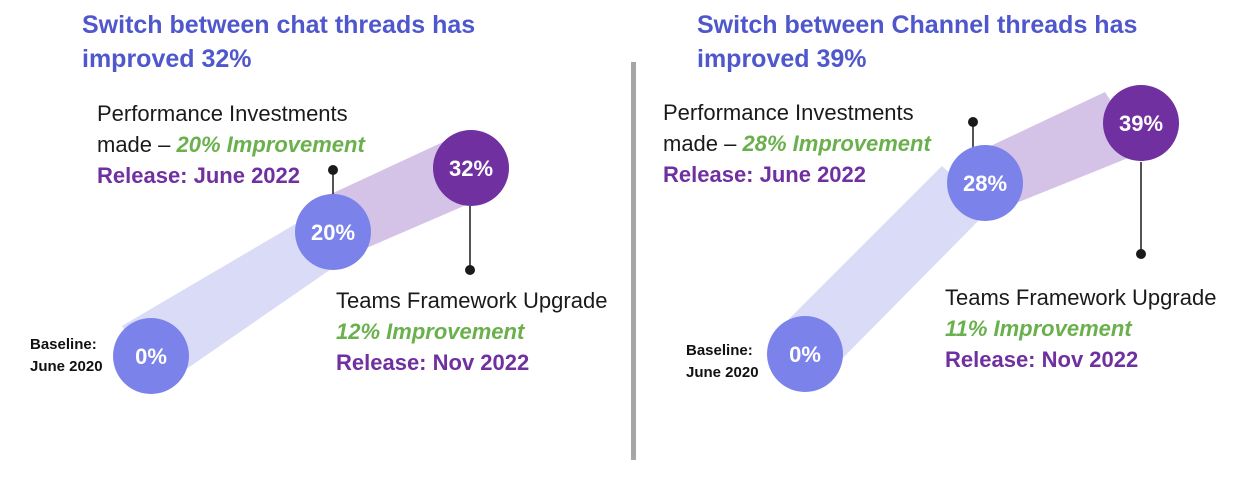  I want to click on milestone-investment: 28%, so click(985, 183).